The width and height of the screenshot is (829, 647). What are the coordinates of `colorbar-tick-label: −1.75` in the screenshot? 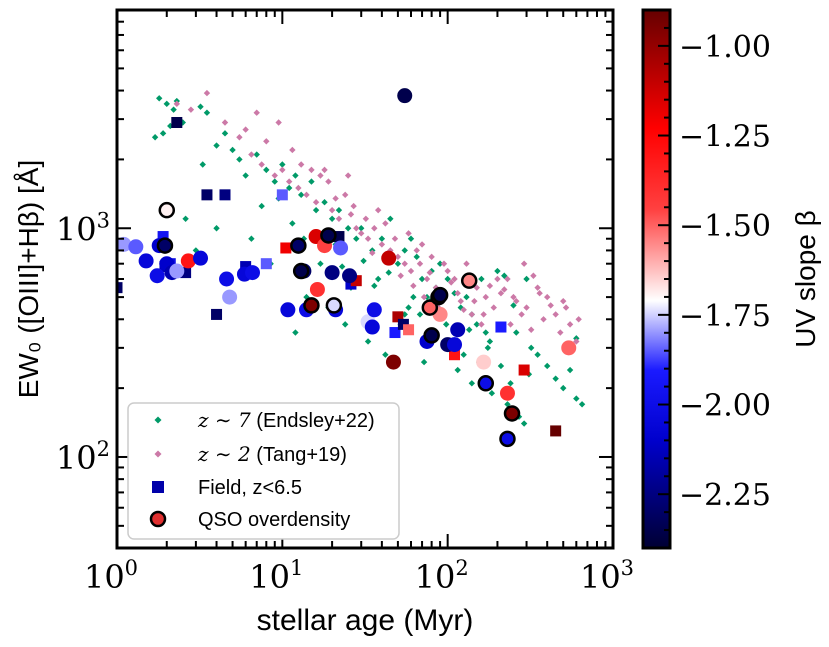 It's located at (725, 316).